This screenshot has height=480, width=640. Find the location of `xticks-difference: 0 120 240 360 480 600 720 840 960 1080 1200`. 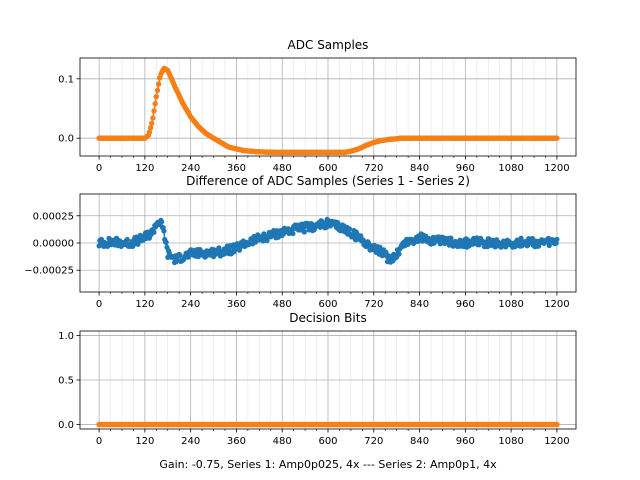

xticks-difference: 0 120 240 360 480 600 720 840 960 1080 1200 is located at coordinates (333, 301).